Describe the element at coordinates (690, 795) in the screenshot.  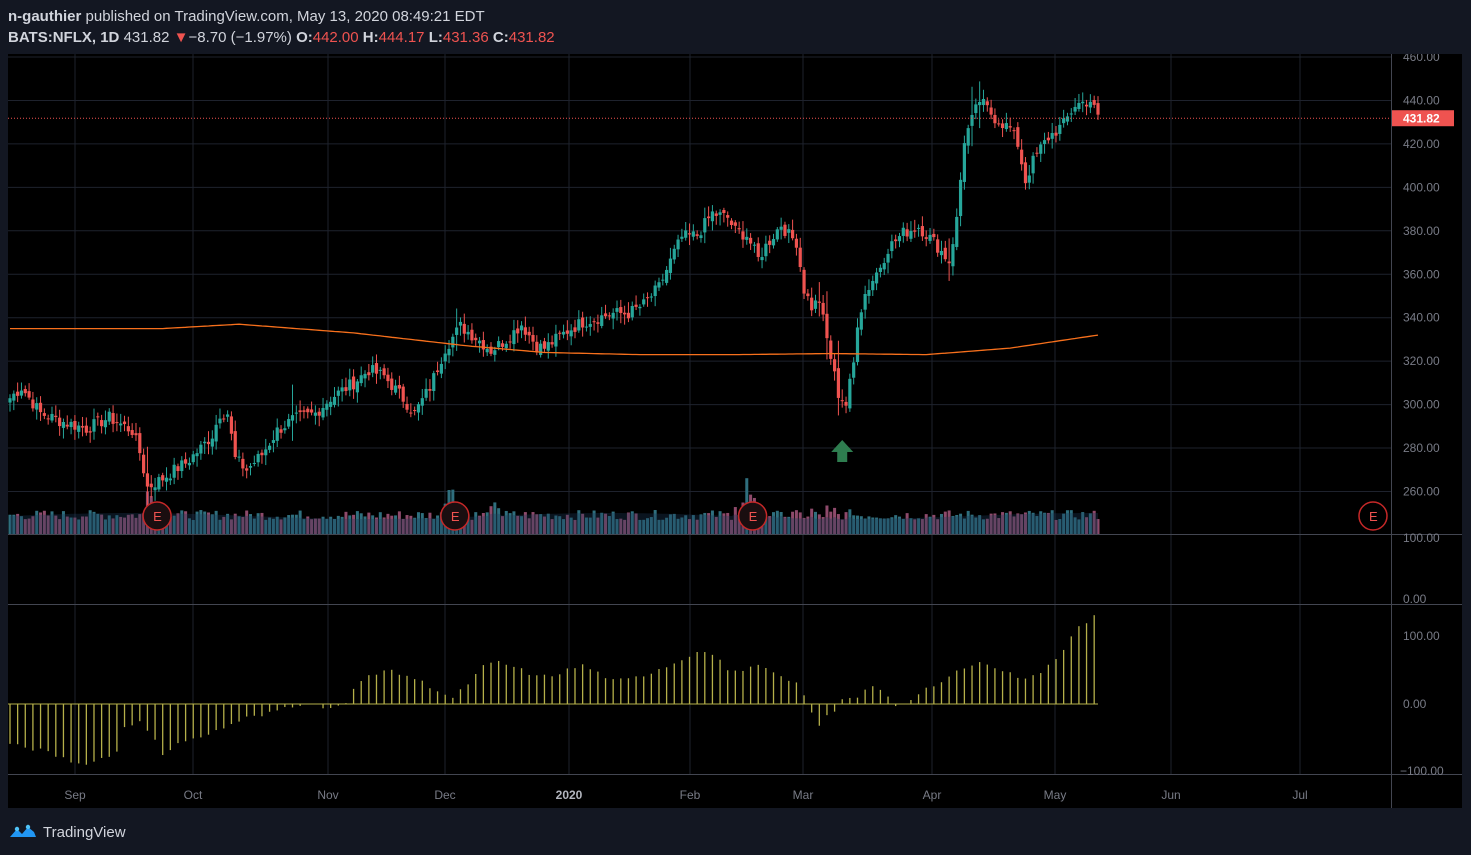
I see `time-axis-label: Feb` at that location.